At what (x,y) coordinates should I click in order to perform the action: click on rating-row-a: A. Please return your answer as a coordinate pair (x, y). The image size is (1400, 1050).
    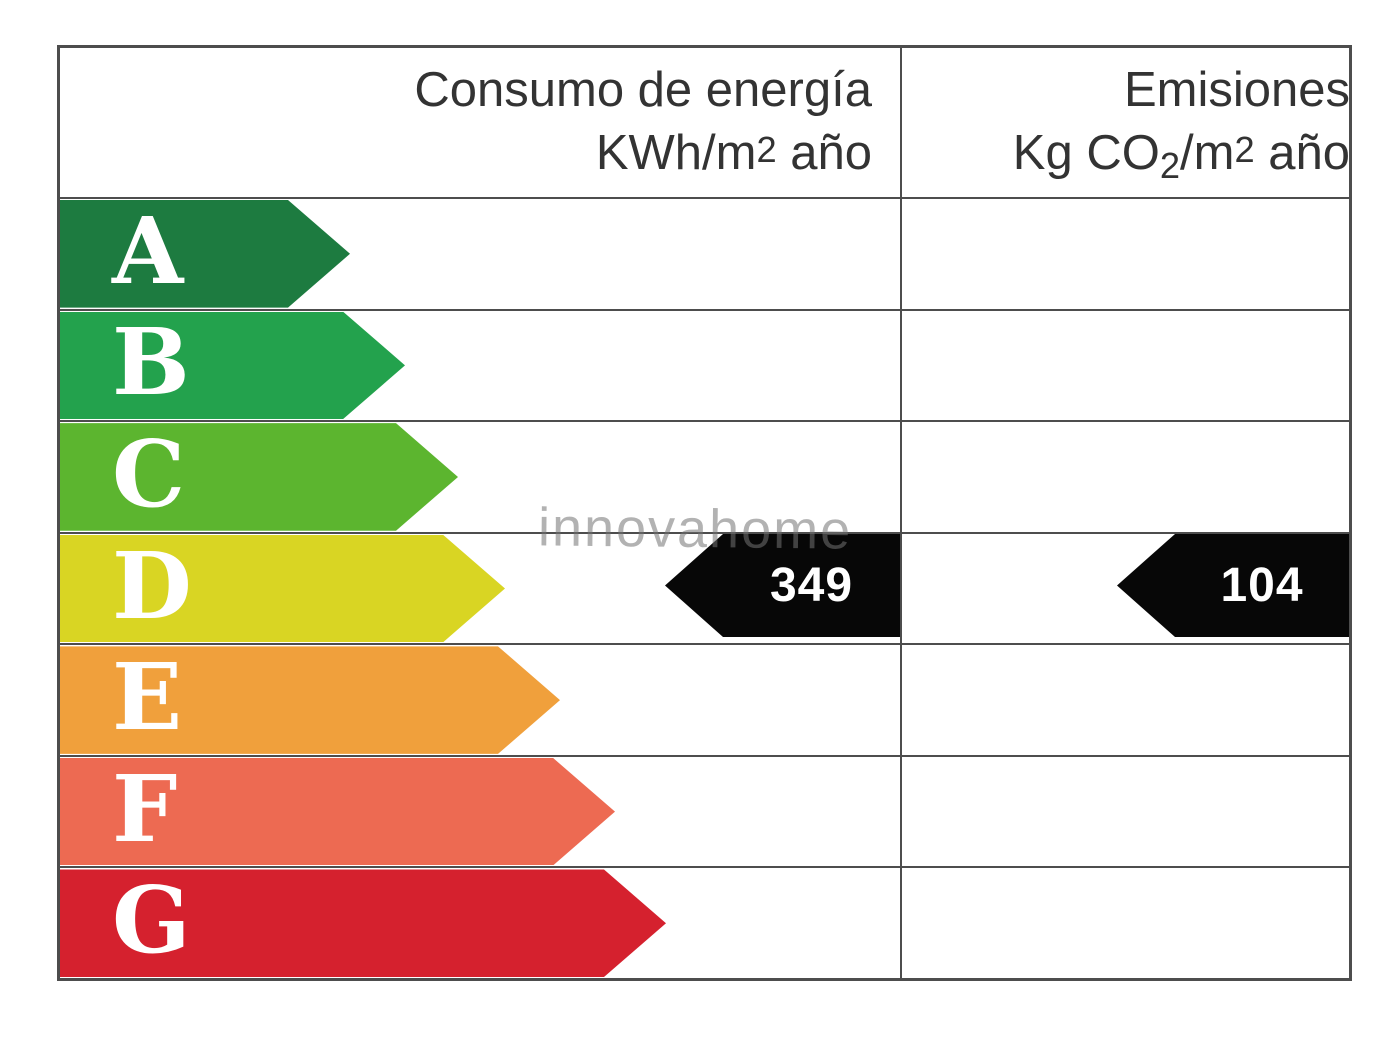
    Looking at the image, I should click on (704, 255).